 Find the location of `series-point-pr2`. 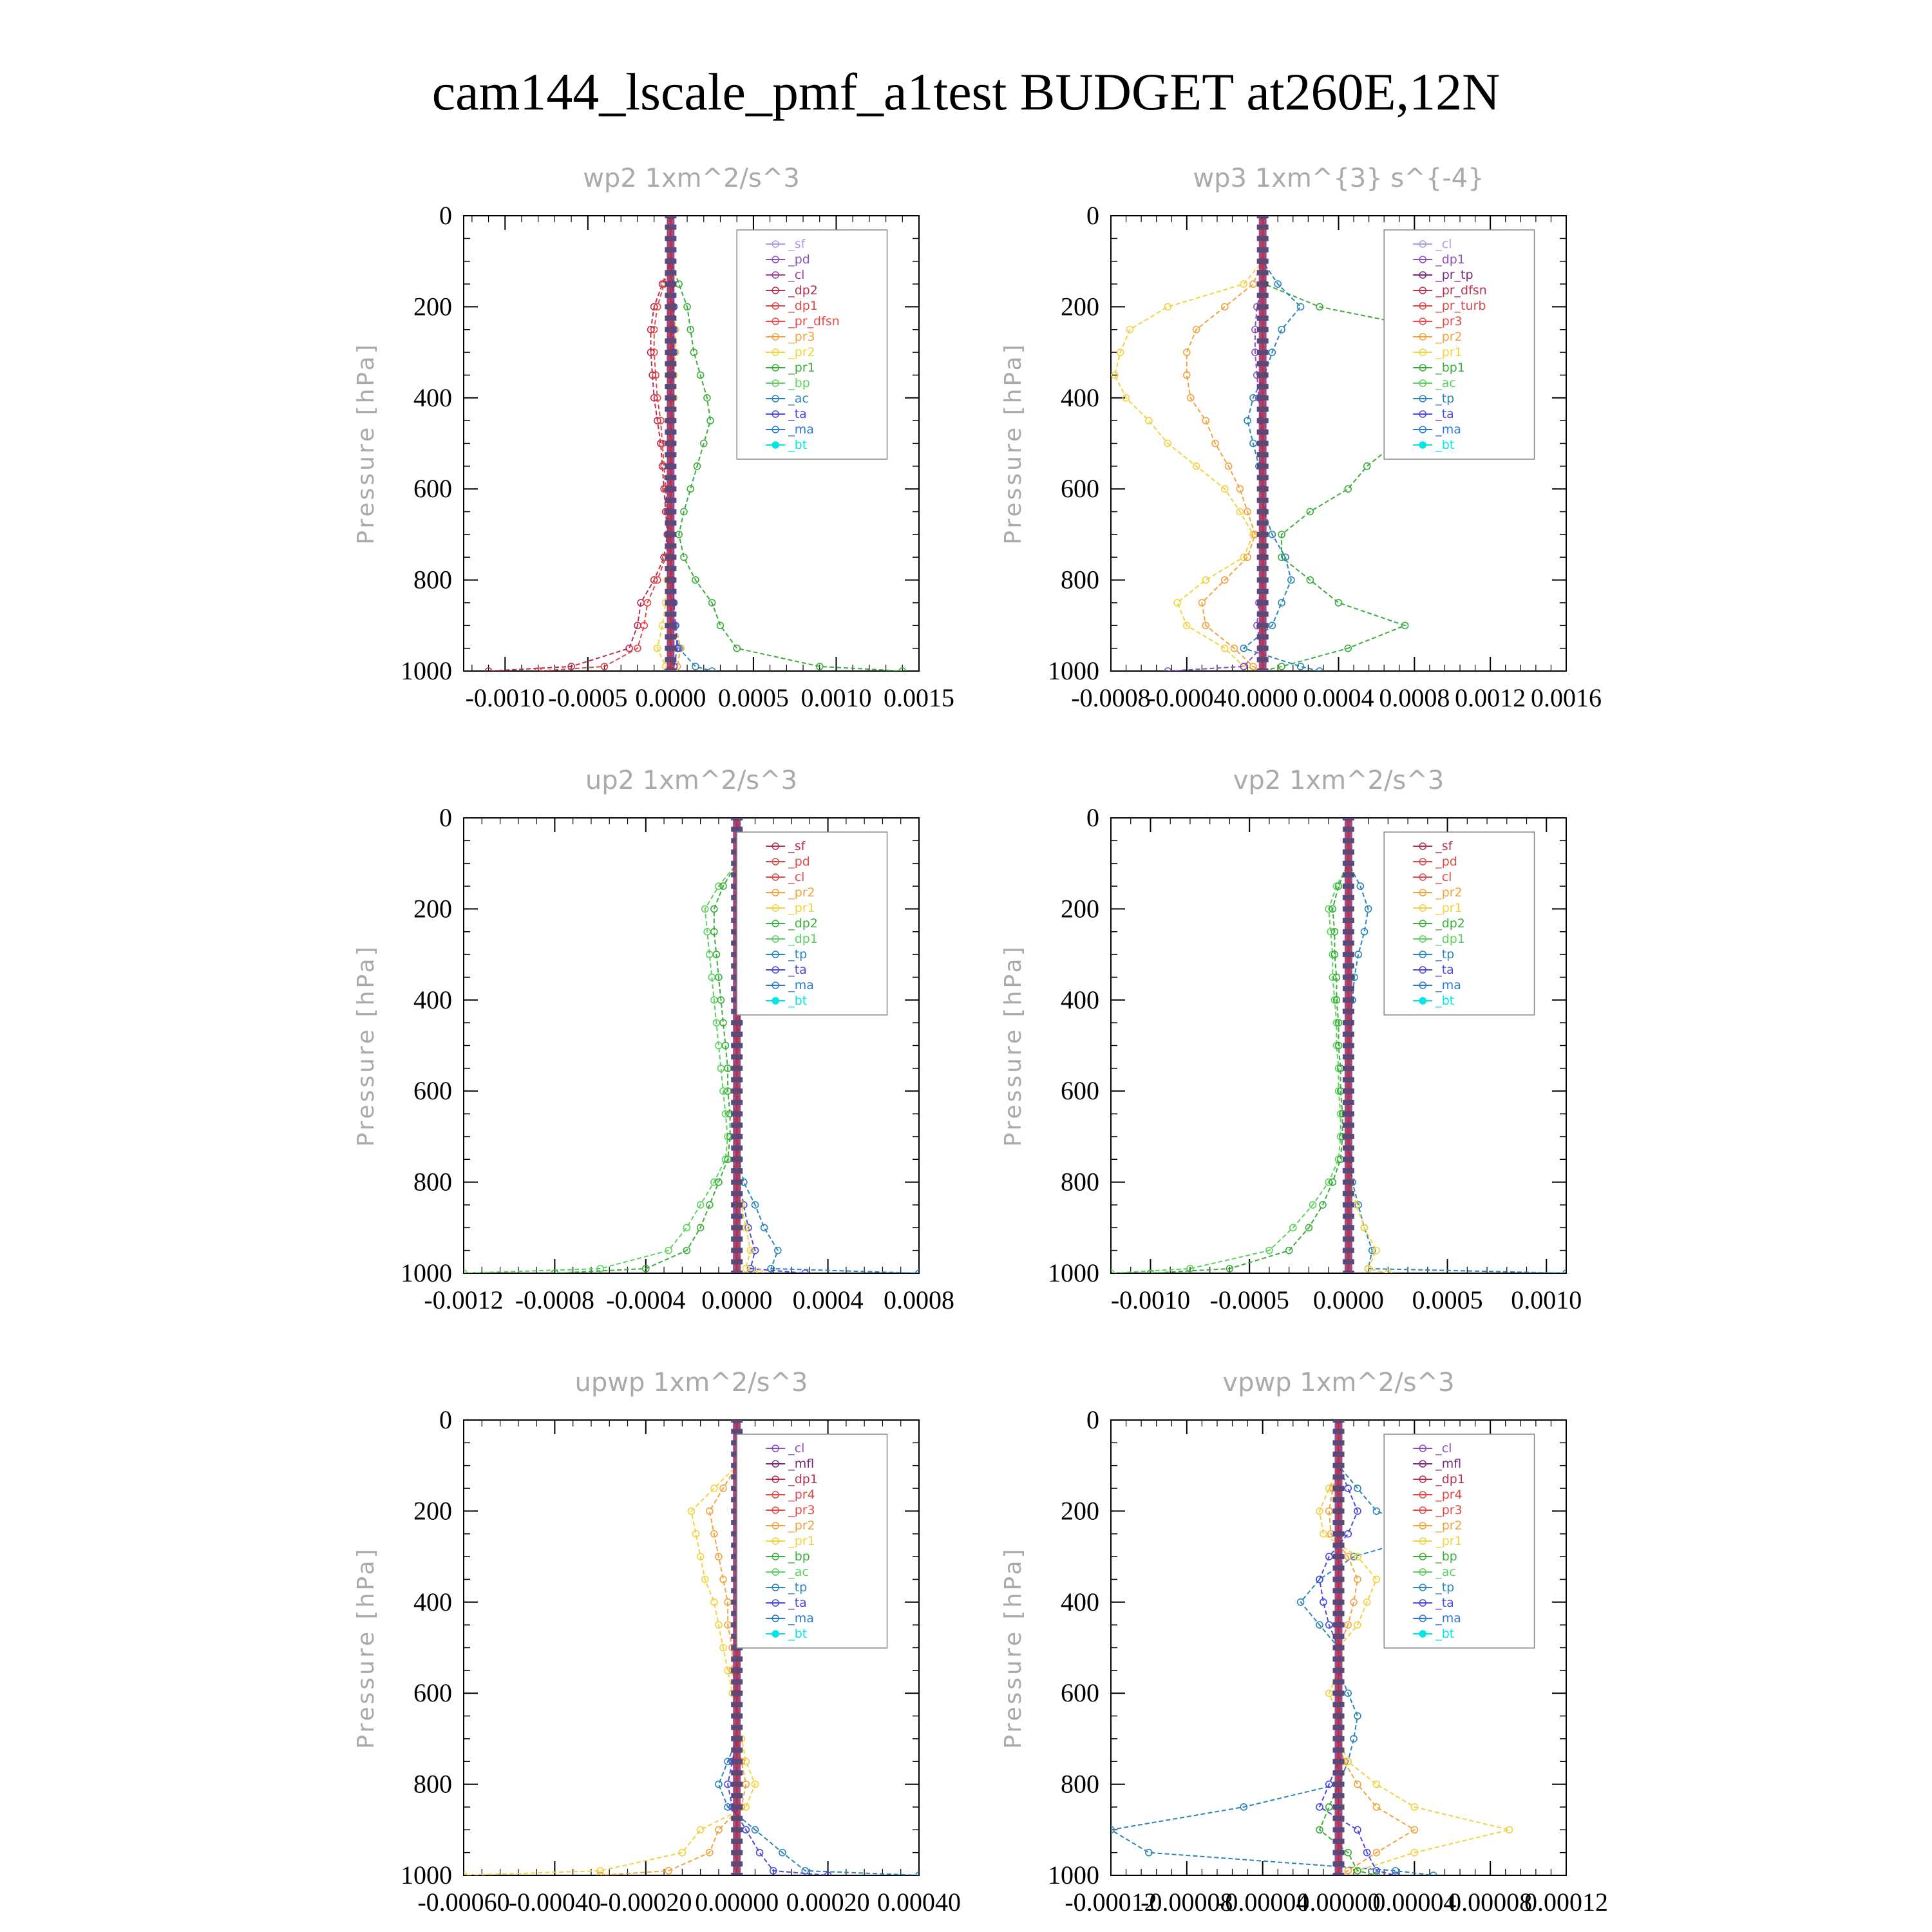

series-point-pr2 is located at coordinates (1253, 666).